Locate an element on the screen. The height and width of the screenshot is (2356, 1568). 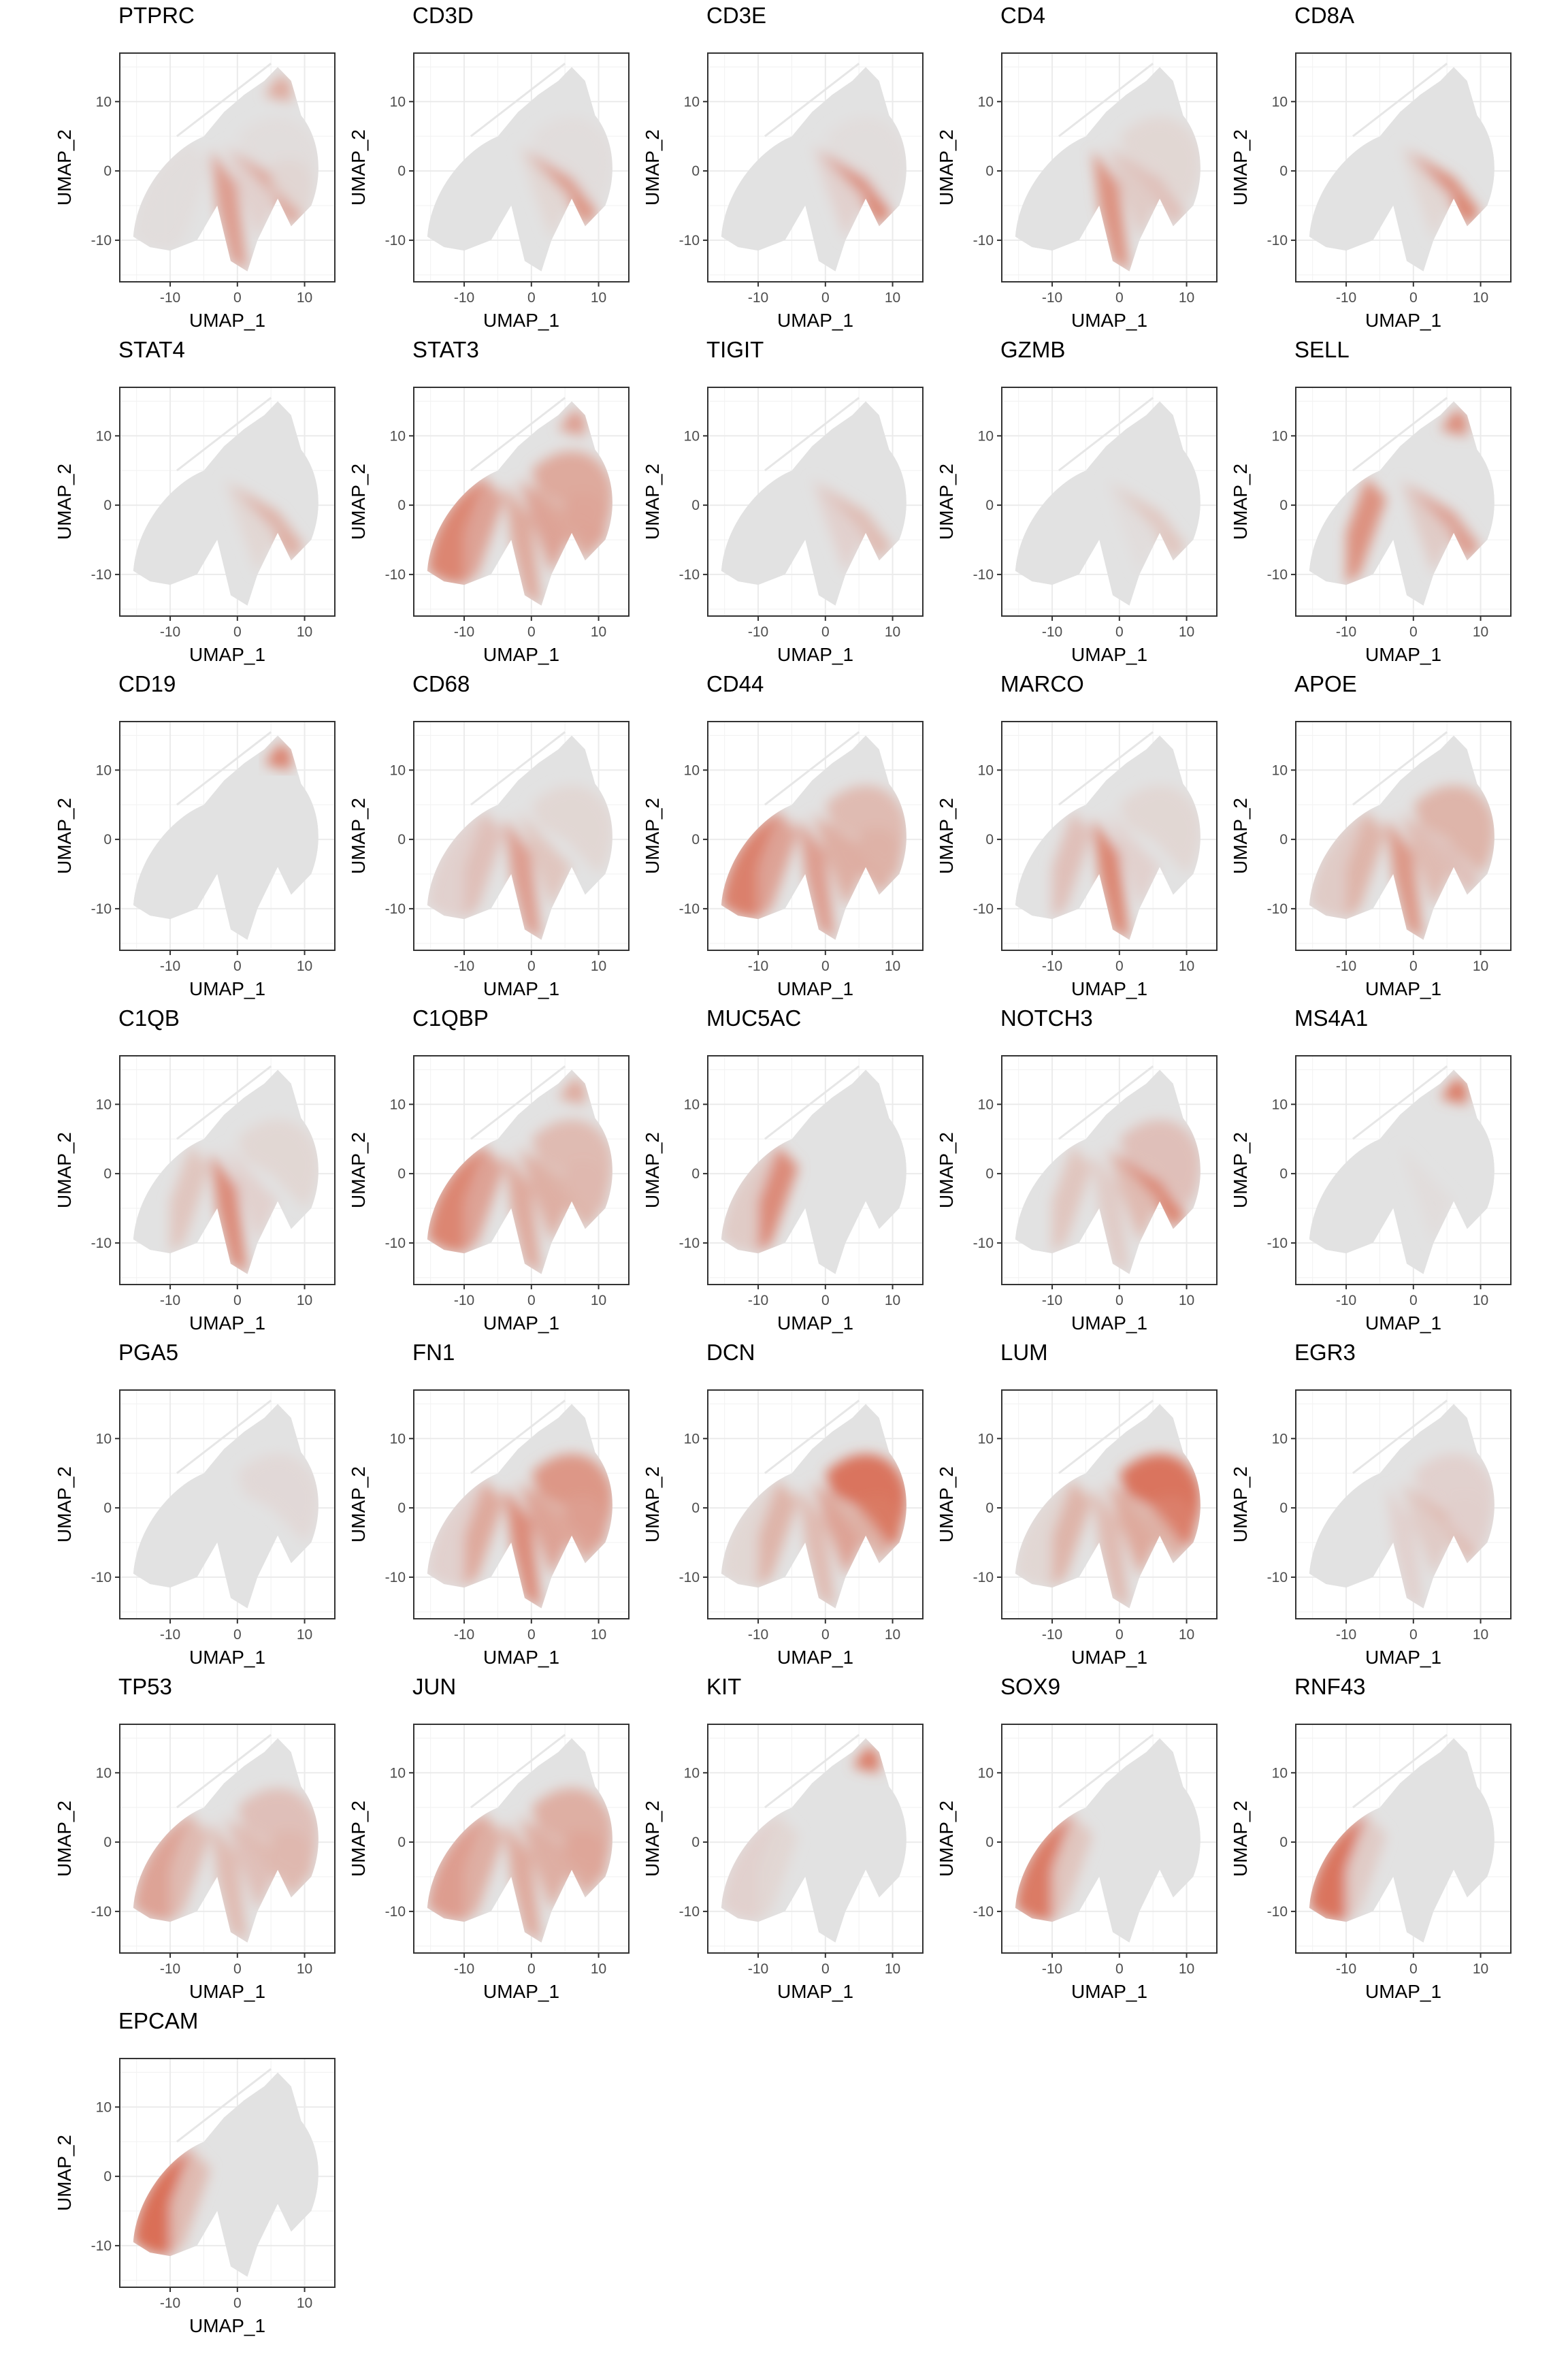
expression-region-right is located at coordinates (586, 1857).